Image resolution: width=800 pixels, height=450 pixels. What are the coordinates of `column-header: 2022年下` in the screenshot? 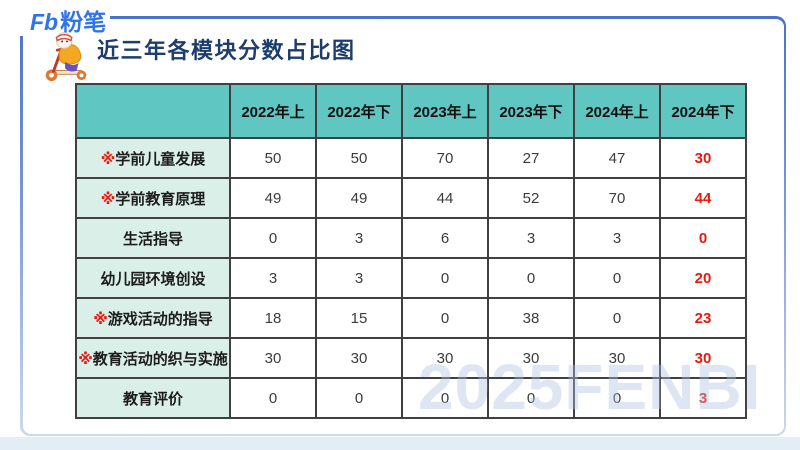 It's located at (359, 111).